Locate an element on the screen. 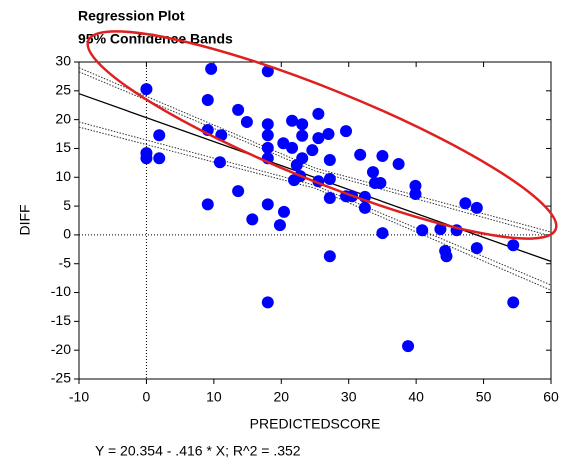  x-axis-label: PREDICTEDSCORE is located at coordinates (315, 424).